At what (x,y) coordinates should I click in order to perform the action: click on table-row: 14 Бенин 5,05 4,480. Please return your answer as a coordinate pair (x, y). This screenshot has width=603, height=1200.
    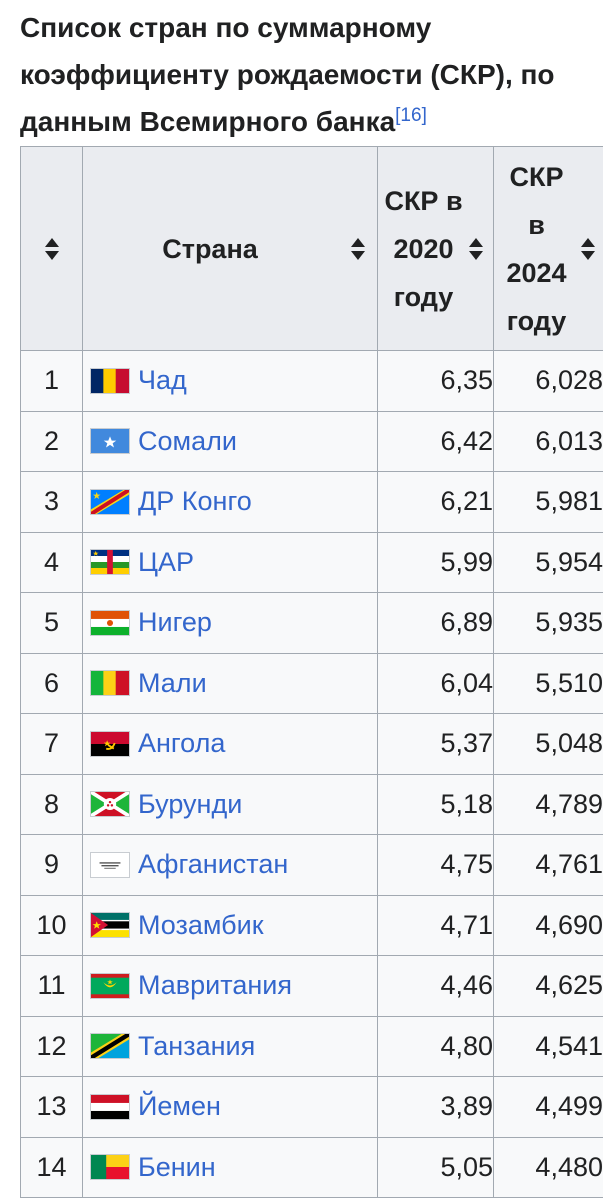
    Looking at the image, I should click on (311, 1167).